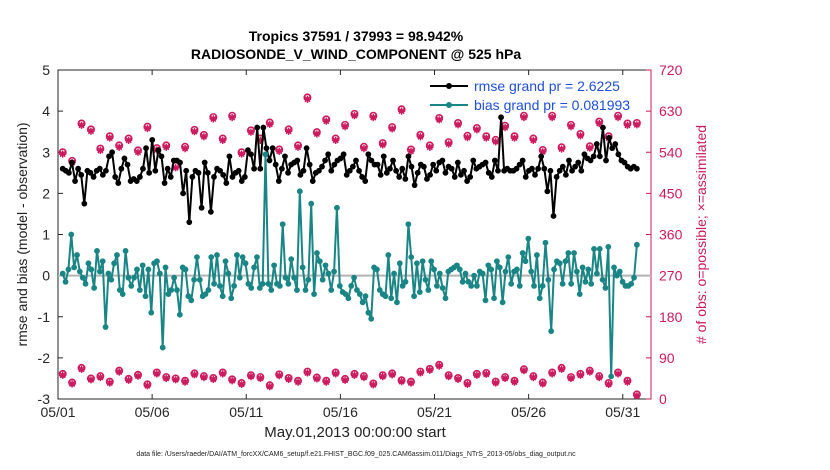  Describe the element at coordinates (671, 317) in the screenshot. I see `y-right-tick-label: 180` at that location.